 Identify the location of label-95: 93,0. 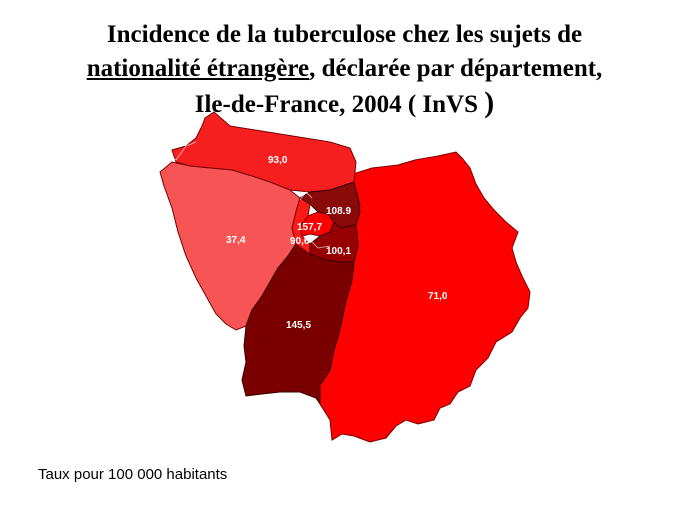
(278, 160).